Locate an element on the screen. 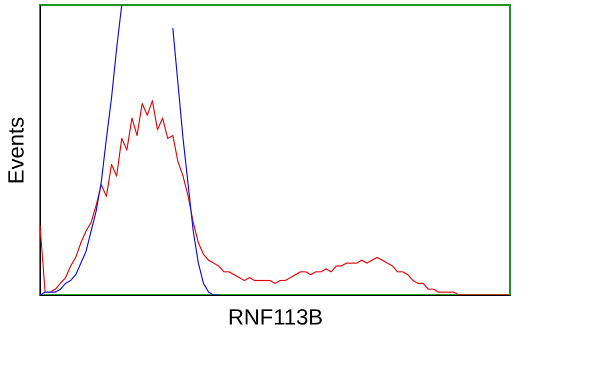  x-axis-title: RNF113B is located at coordinates (275, 317).